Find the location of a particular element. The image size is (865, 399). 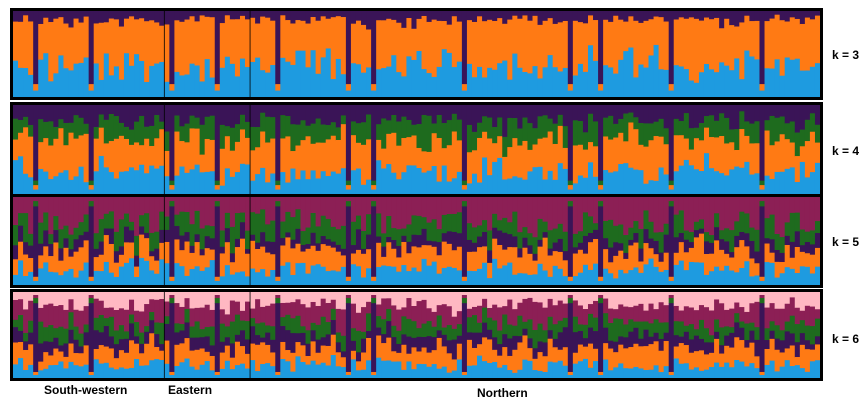

bar-segment-k6-ind133-blue is located at coordinates (686, 371).